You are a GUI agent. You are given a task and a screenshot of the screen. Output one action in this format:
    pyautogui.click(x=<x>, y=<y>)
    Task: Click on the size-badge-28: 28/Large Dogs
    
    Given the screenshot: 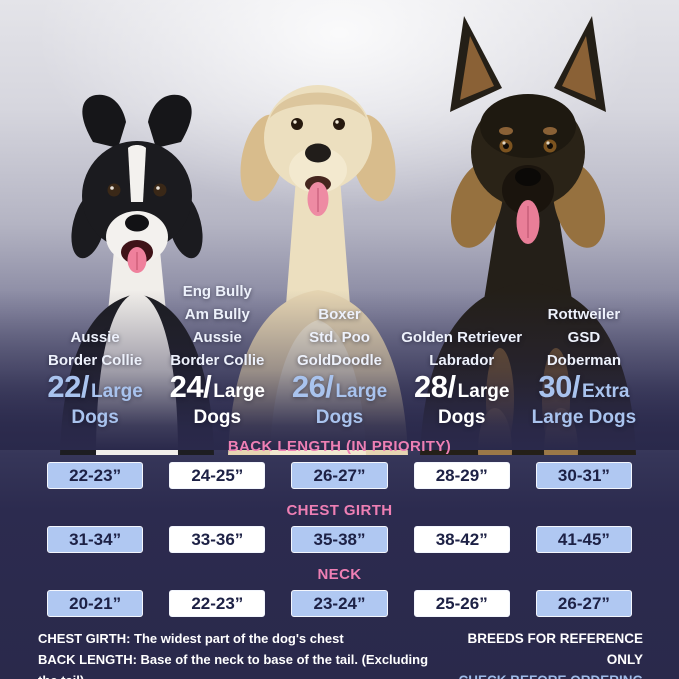 What is the action you would take?
    pyautogui.click(x=462, y=400)
    